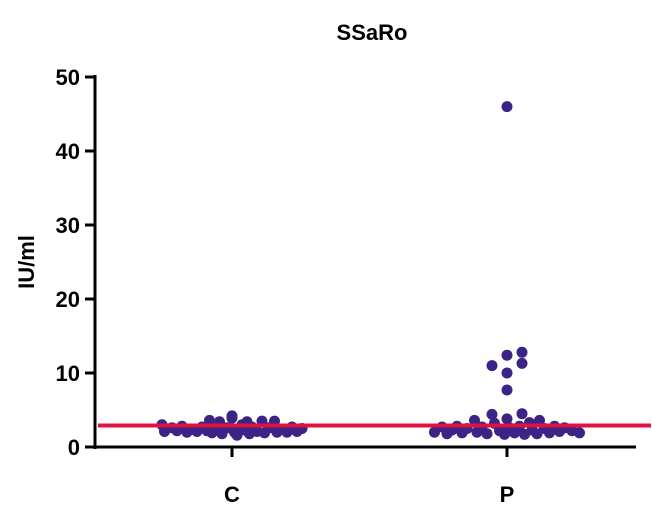 This screenshot has height=511, width=652. I want to click on y-axis-label: IU/ml, so click(26, 262).